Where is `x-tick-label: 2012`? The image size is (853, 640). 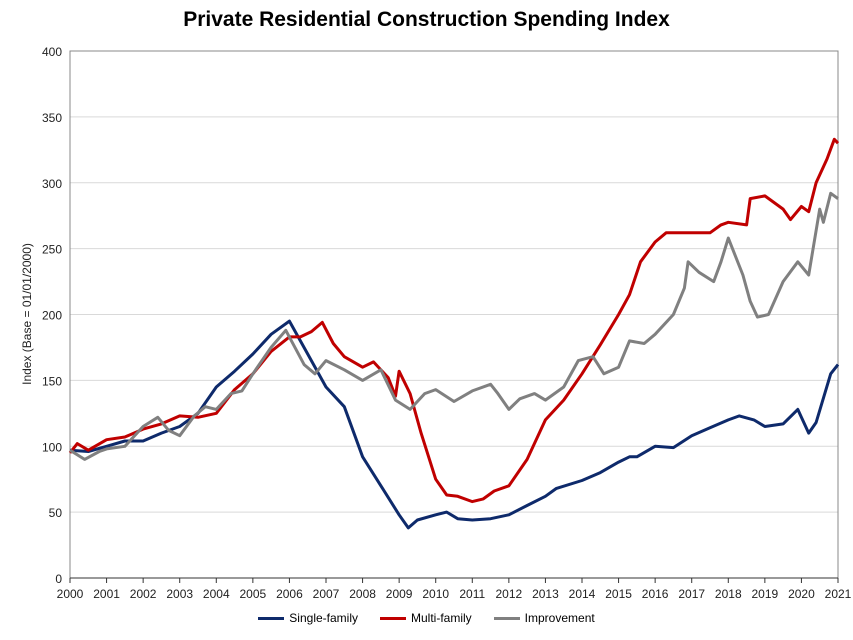
x-tick-label: 2012 is located at coordinates (509, 594).